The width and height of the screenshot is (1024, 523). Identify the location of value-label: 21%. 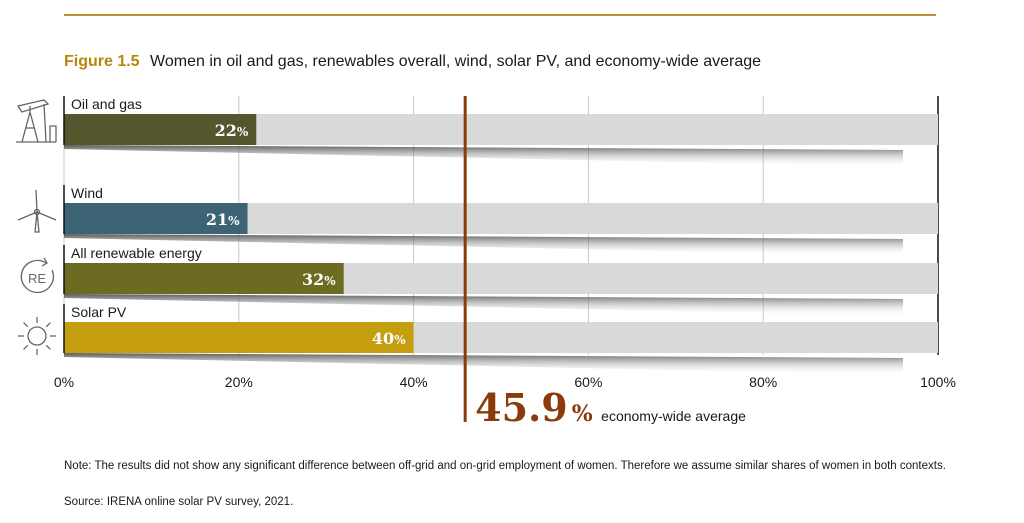
(223, 219).